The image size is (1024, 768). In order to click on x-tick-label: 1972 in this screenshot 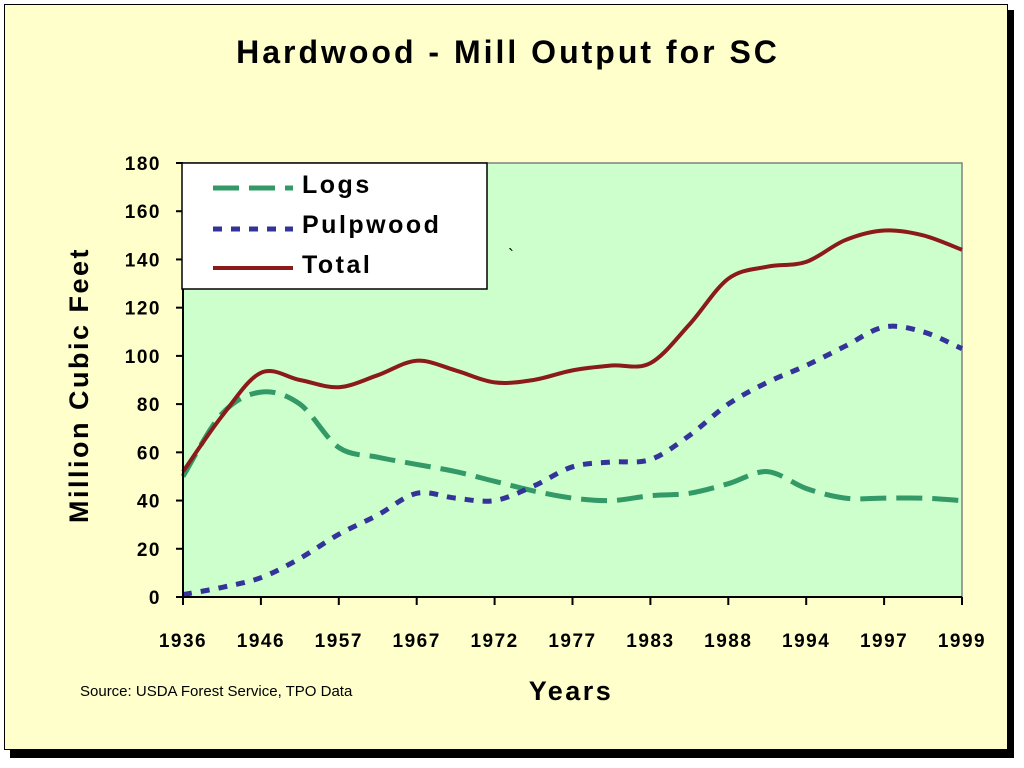, I will do `click(494, 641)`.